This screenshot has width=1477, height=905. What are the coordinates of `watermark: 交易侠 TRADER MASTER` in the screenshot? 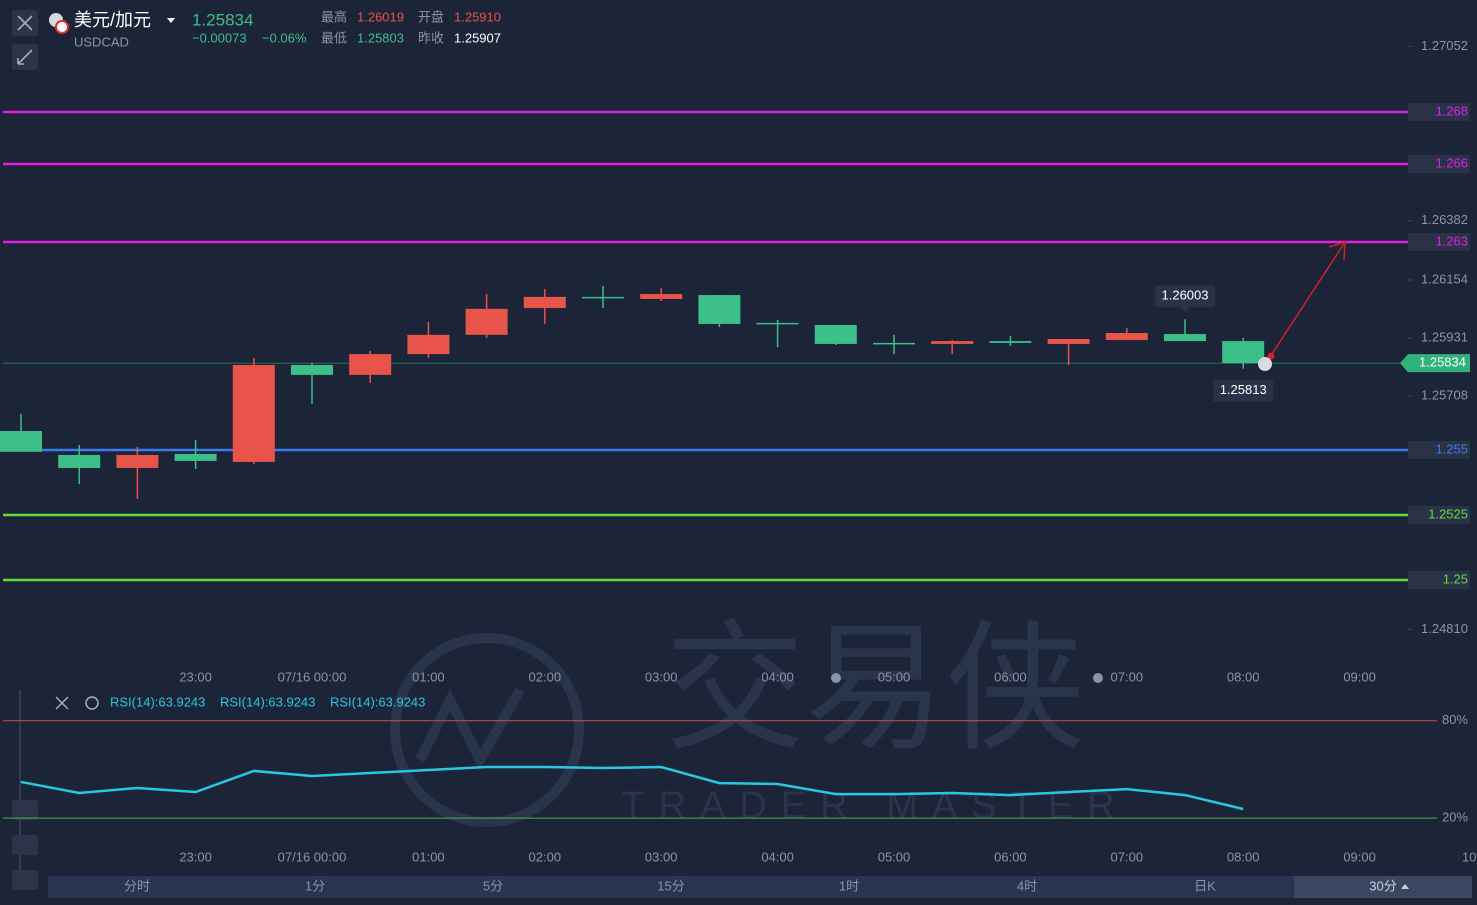 It's located at (759, 718).